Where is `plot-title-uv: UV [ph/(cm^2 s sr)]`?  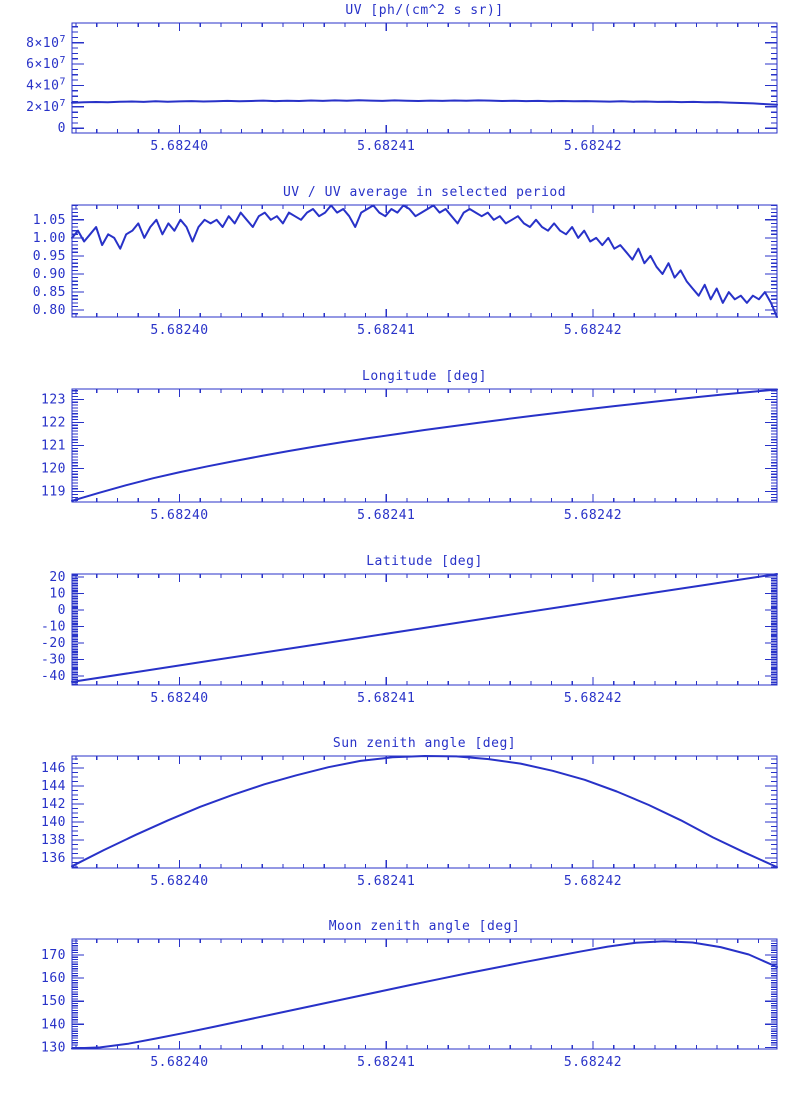 plot-title-uv: UV [ph/(cm^2 s sr)] is located at coordinates (424, 10).